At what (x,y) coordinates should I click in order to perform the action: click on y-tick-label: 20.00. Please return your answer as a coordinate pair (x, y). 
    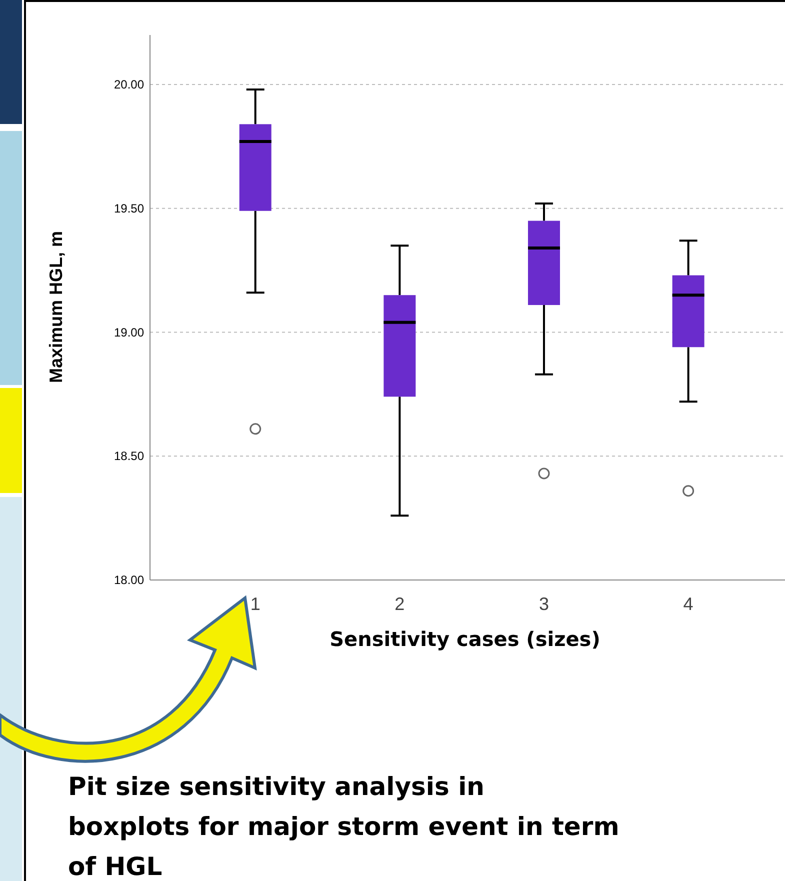
    Looking at the image, I should click on (129, 85).